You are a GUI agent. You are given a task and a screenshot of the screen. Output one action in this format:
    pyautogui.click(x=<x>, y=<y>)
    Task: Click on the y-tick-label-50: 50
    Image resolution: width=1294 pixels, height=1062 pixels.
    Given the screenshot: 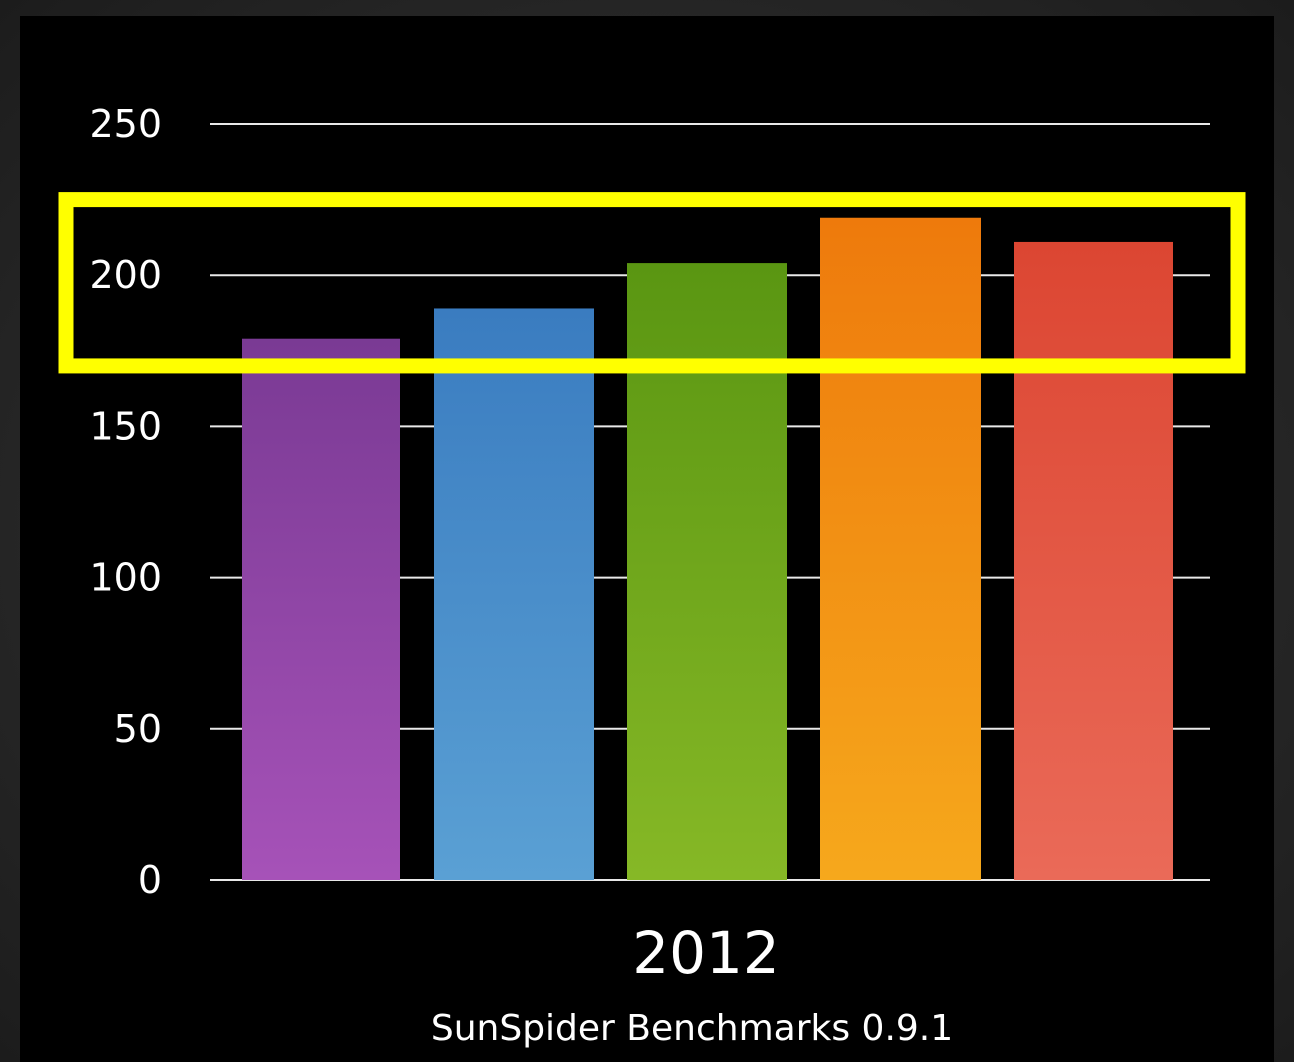 What is the action you would take?
    pyautogui.click(x=138, y=729)
    